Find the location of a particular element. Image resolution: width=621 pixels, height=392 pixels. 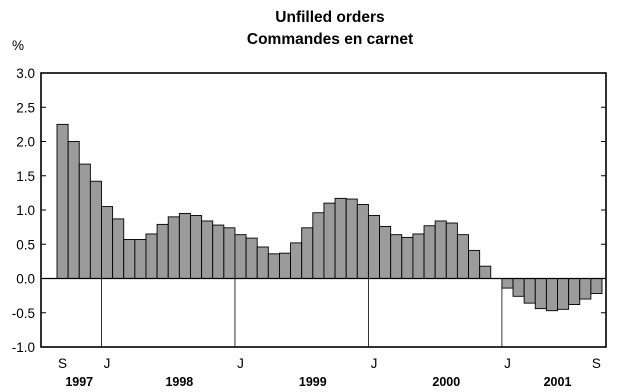

y-tick-label: 0.5 is located at coordinates (25, 244).